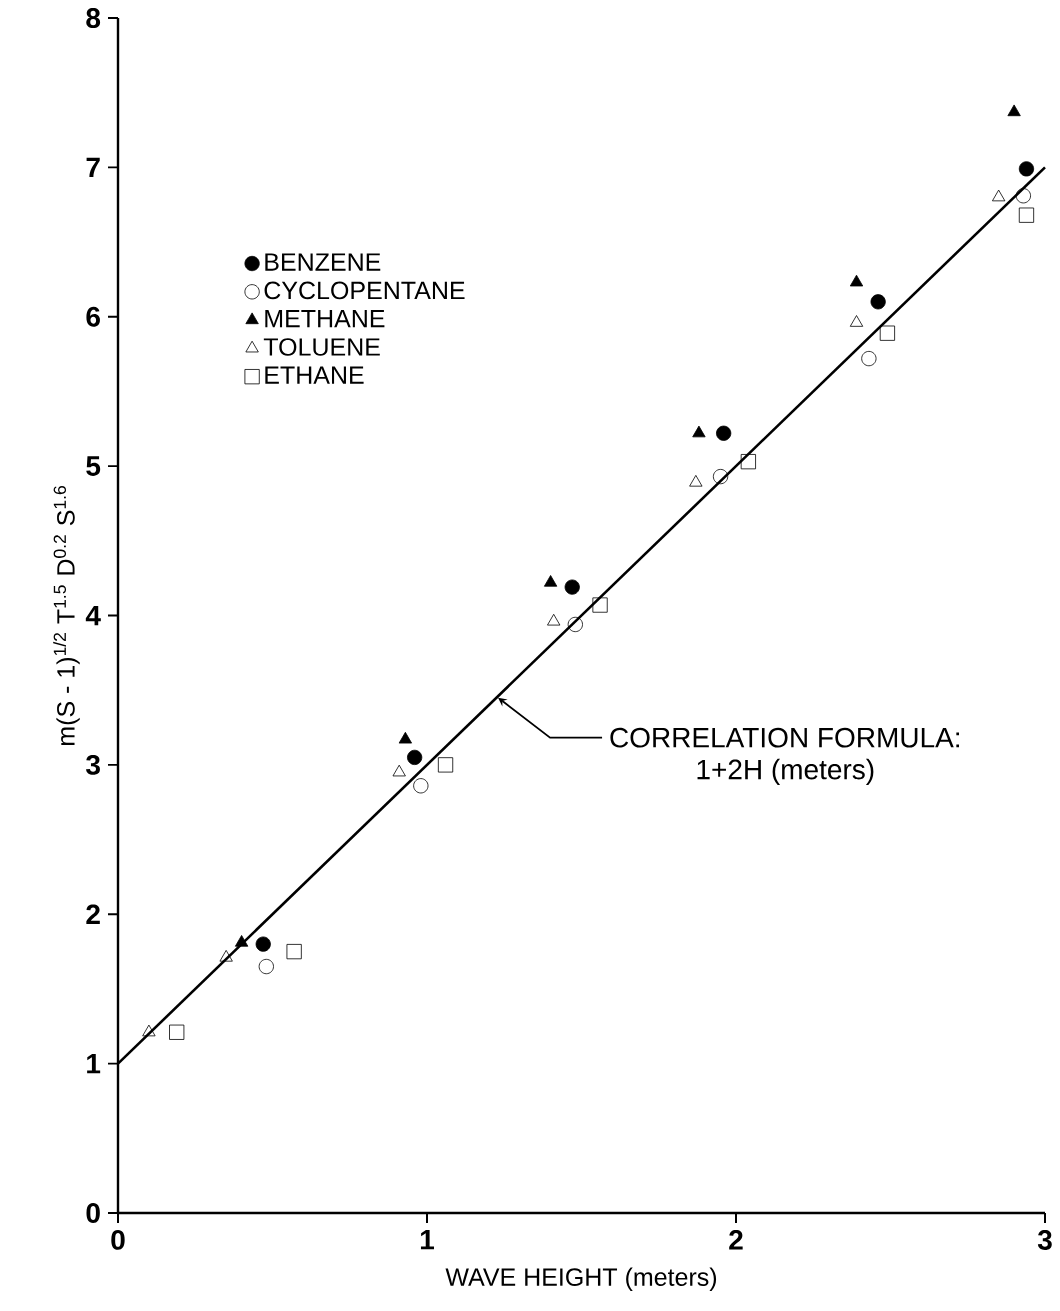  Describe the element at coordinates (581, 1279) in the screenshot. I see `x-axis-title: WAVE HEIGHT (meters)` at that location.